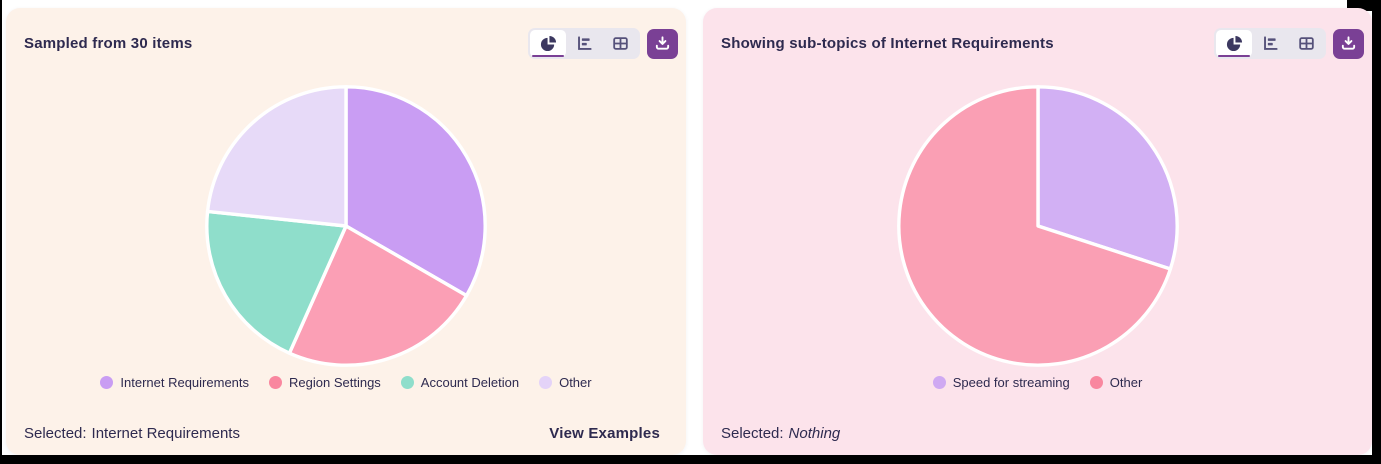 This screenshot has height=464, width=1381. I want to click on selected-topic-text: Selected: Nothing, so click(780, 433).